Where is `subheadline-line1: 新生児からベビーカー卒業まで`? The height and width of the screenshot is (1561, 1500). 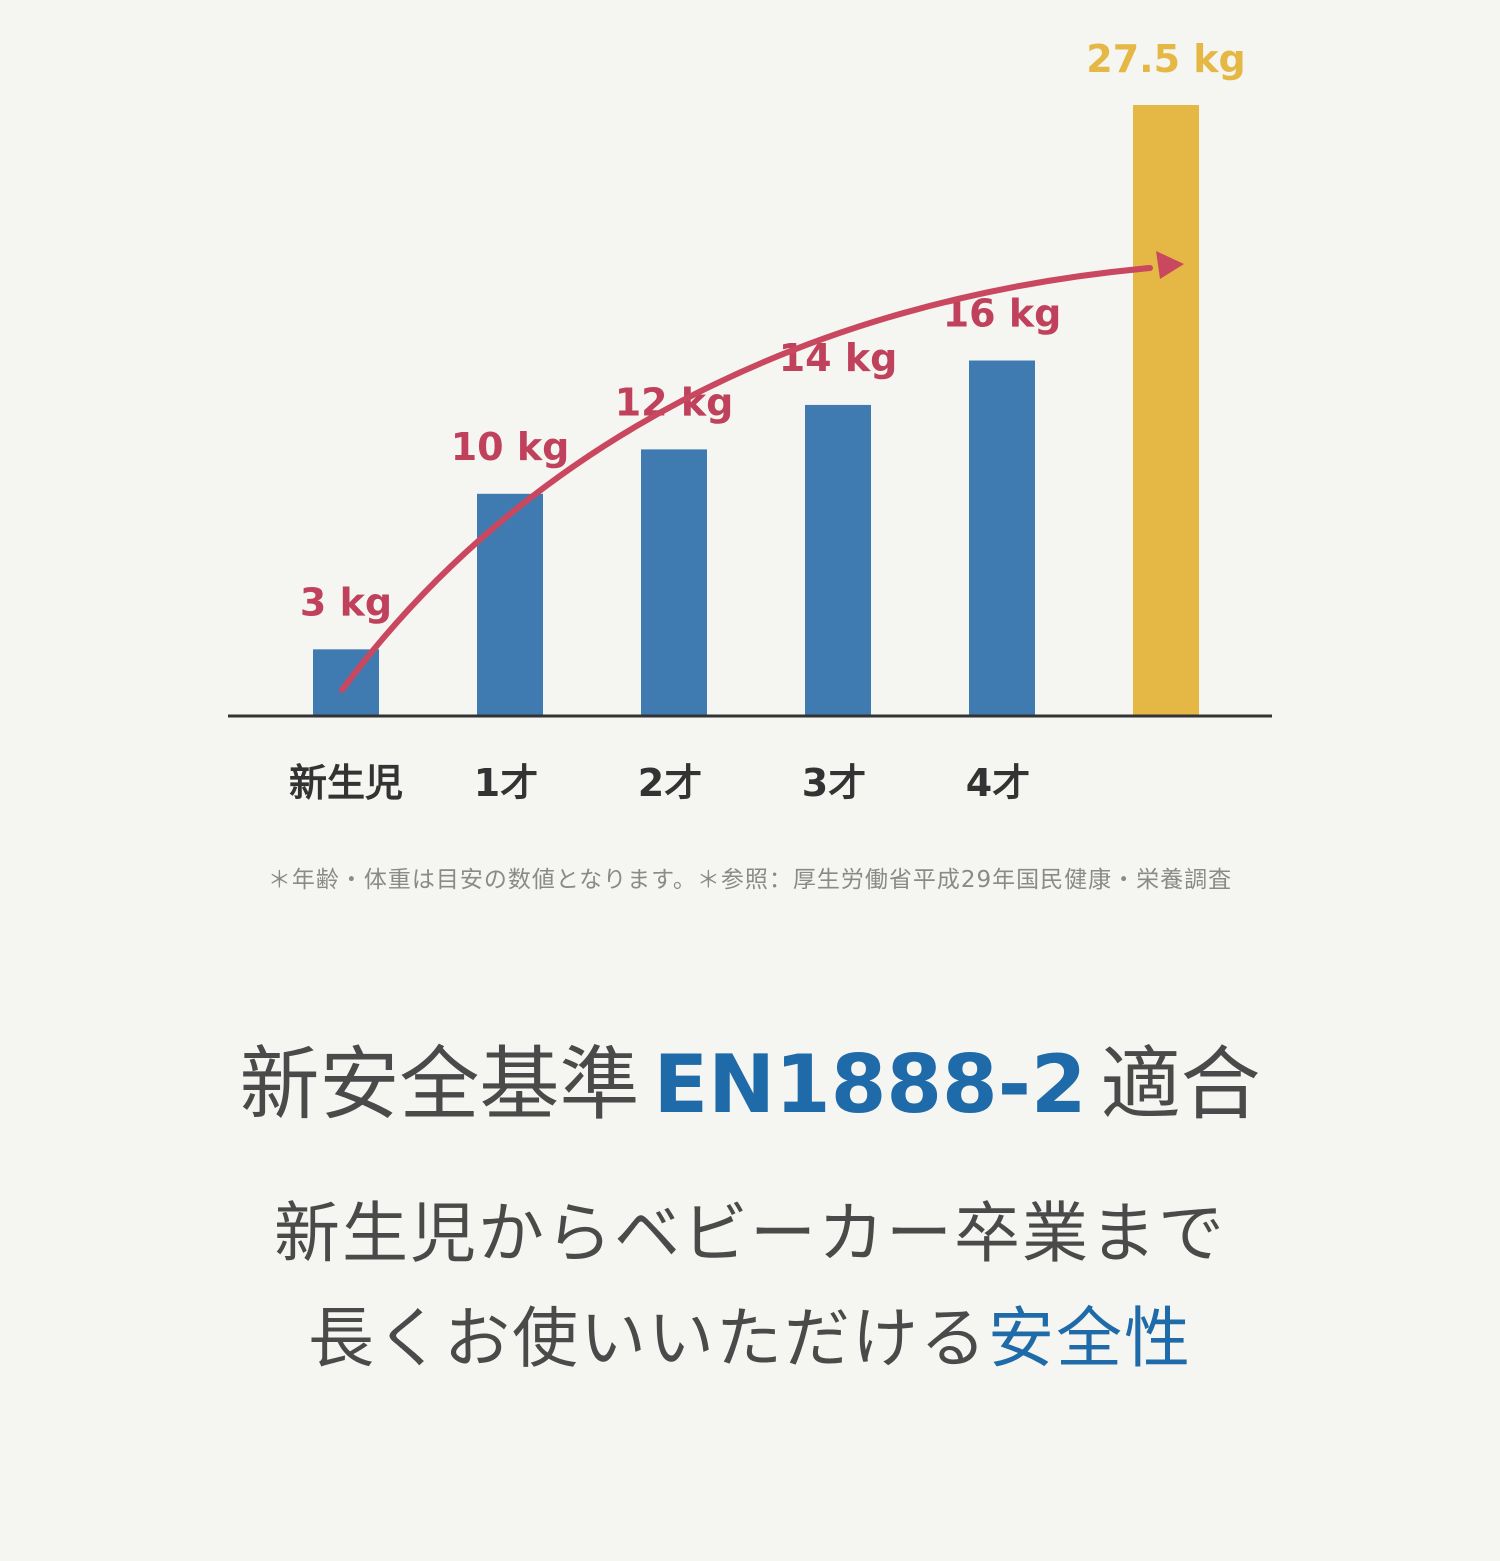 subheadline-line1: 新生児からベビーカー卒業まで is located at coordinates (750, 1233).